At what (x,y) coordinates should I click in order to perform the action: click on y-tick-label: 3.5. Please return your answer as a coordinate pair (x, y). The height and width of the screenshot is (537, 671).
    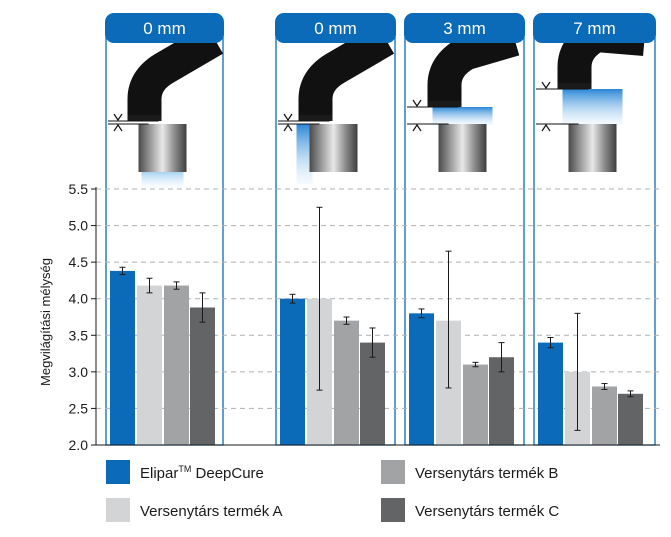
    Looking at the image, I should click on (79, 335).